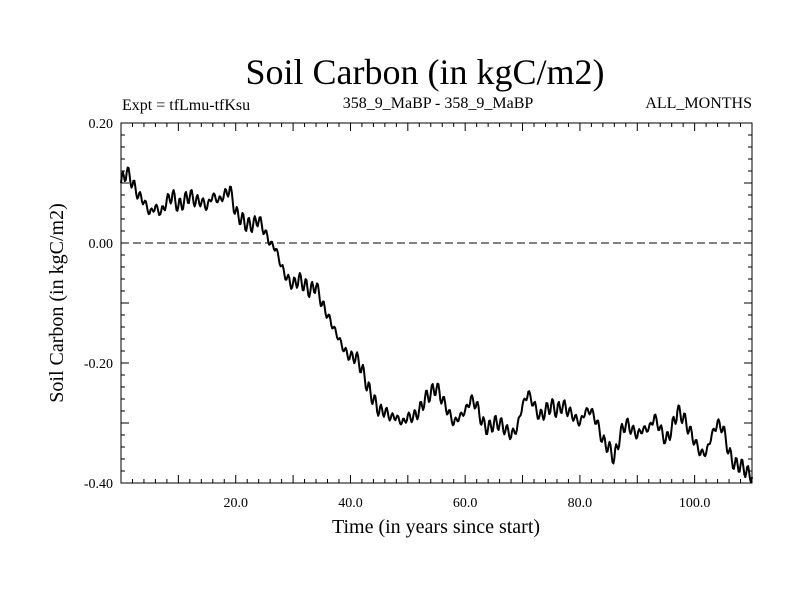 The image size is (800, 600). I want to click on x-tick-label: 60.0, so click(465, 503).